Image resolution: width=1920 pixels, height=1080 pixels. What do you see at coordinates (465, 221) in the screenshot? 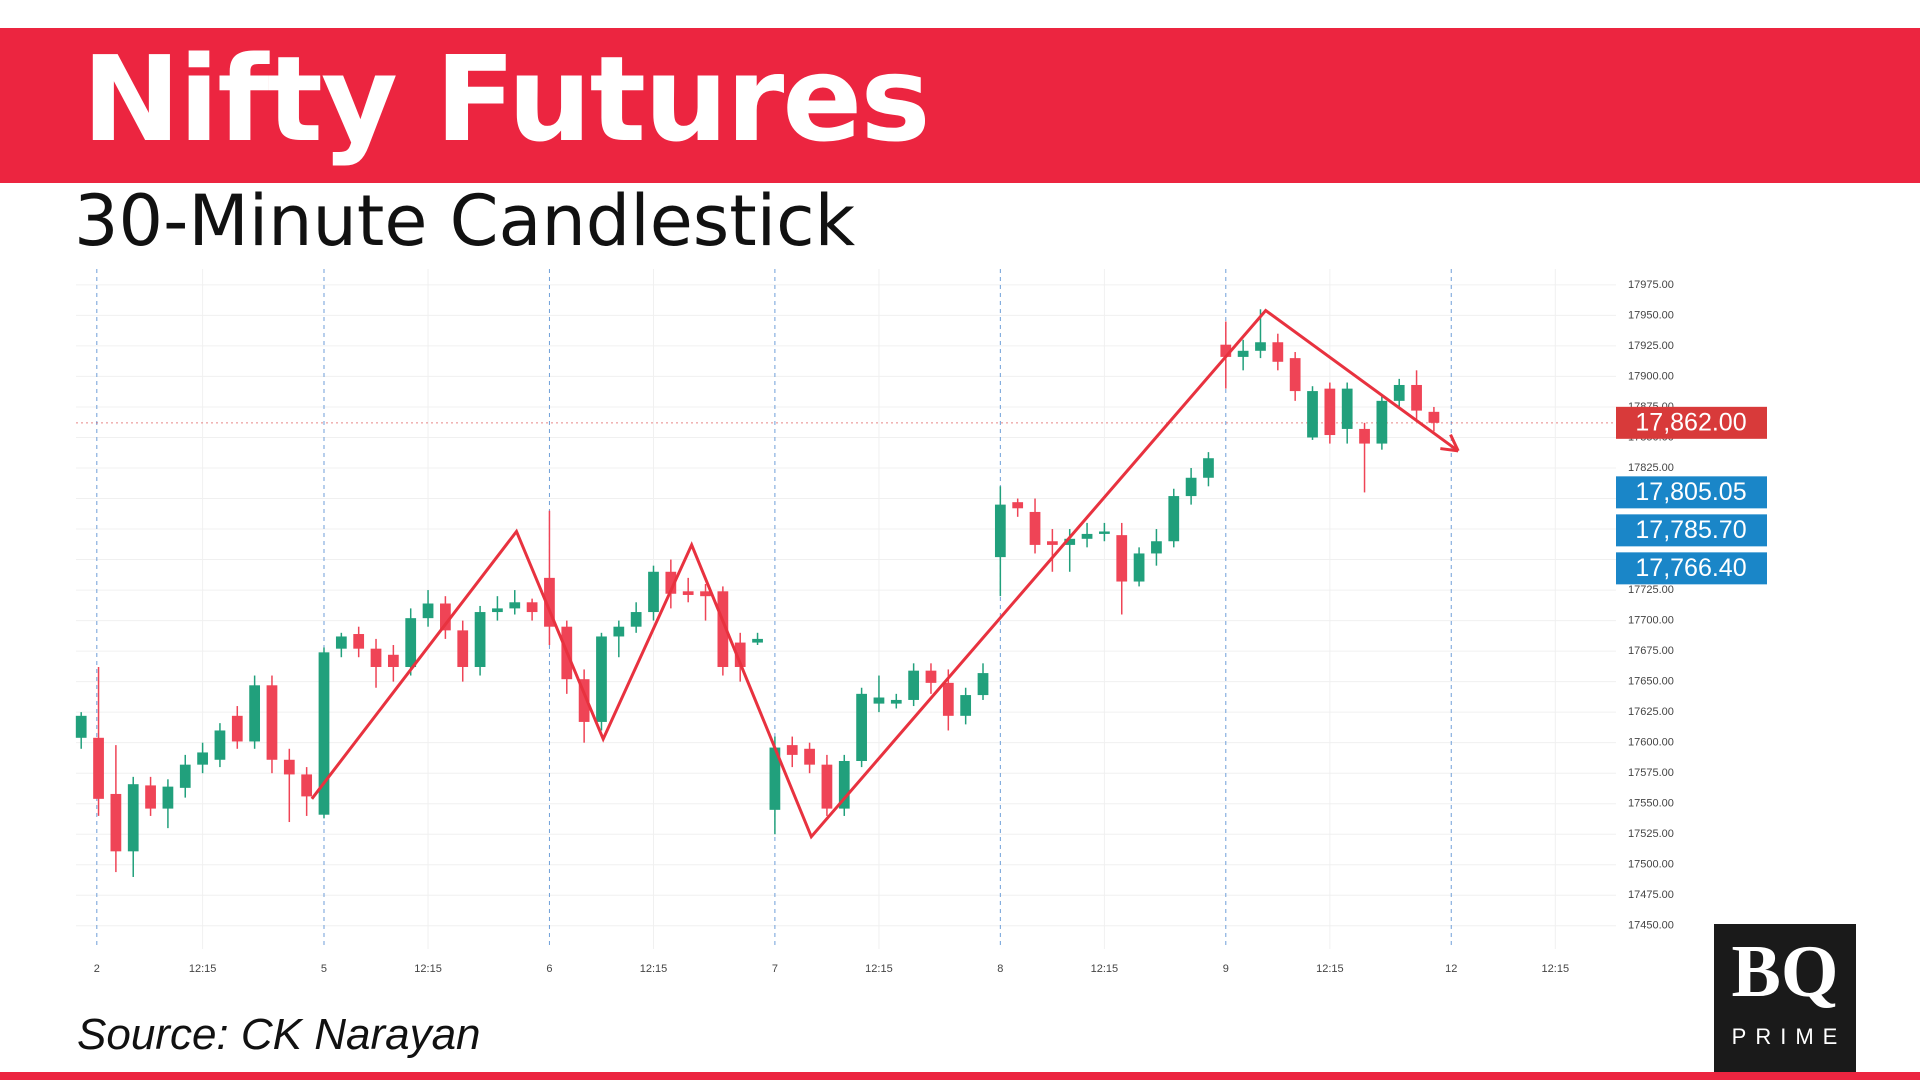
I see `subtitle: 30-Minute Candlestick` at bounding box center [465, 221].